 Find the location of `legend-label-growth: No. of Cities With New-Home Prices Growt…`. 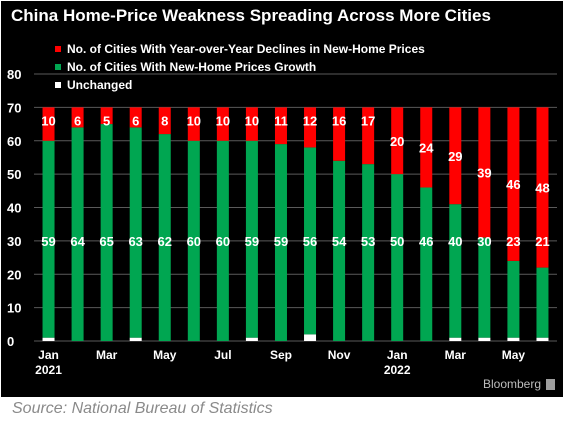

legend-label-growth: No. of Cities With New-Home Prices Growt… is located at coordinates (192, 67).